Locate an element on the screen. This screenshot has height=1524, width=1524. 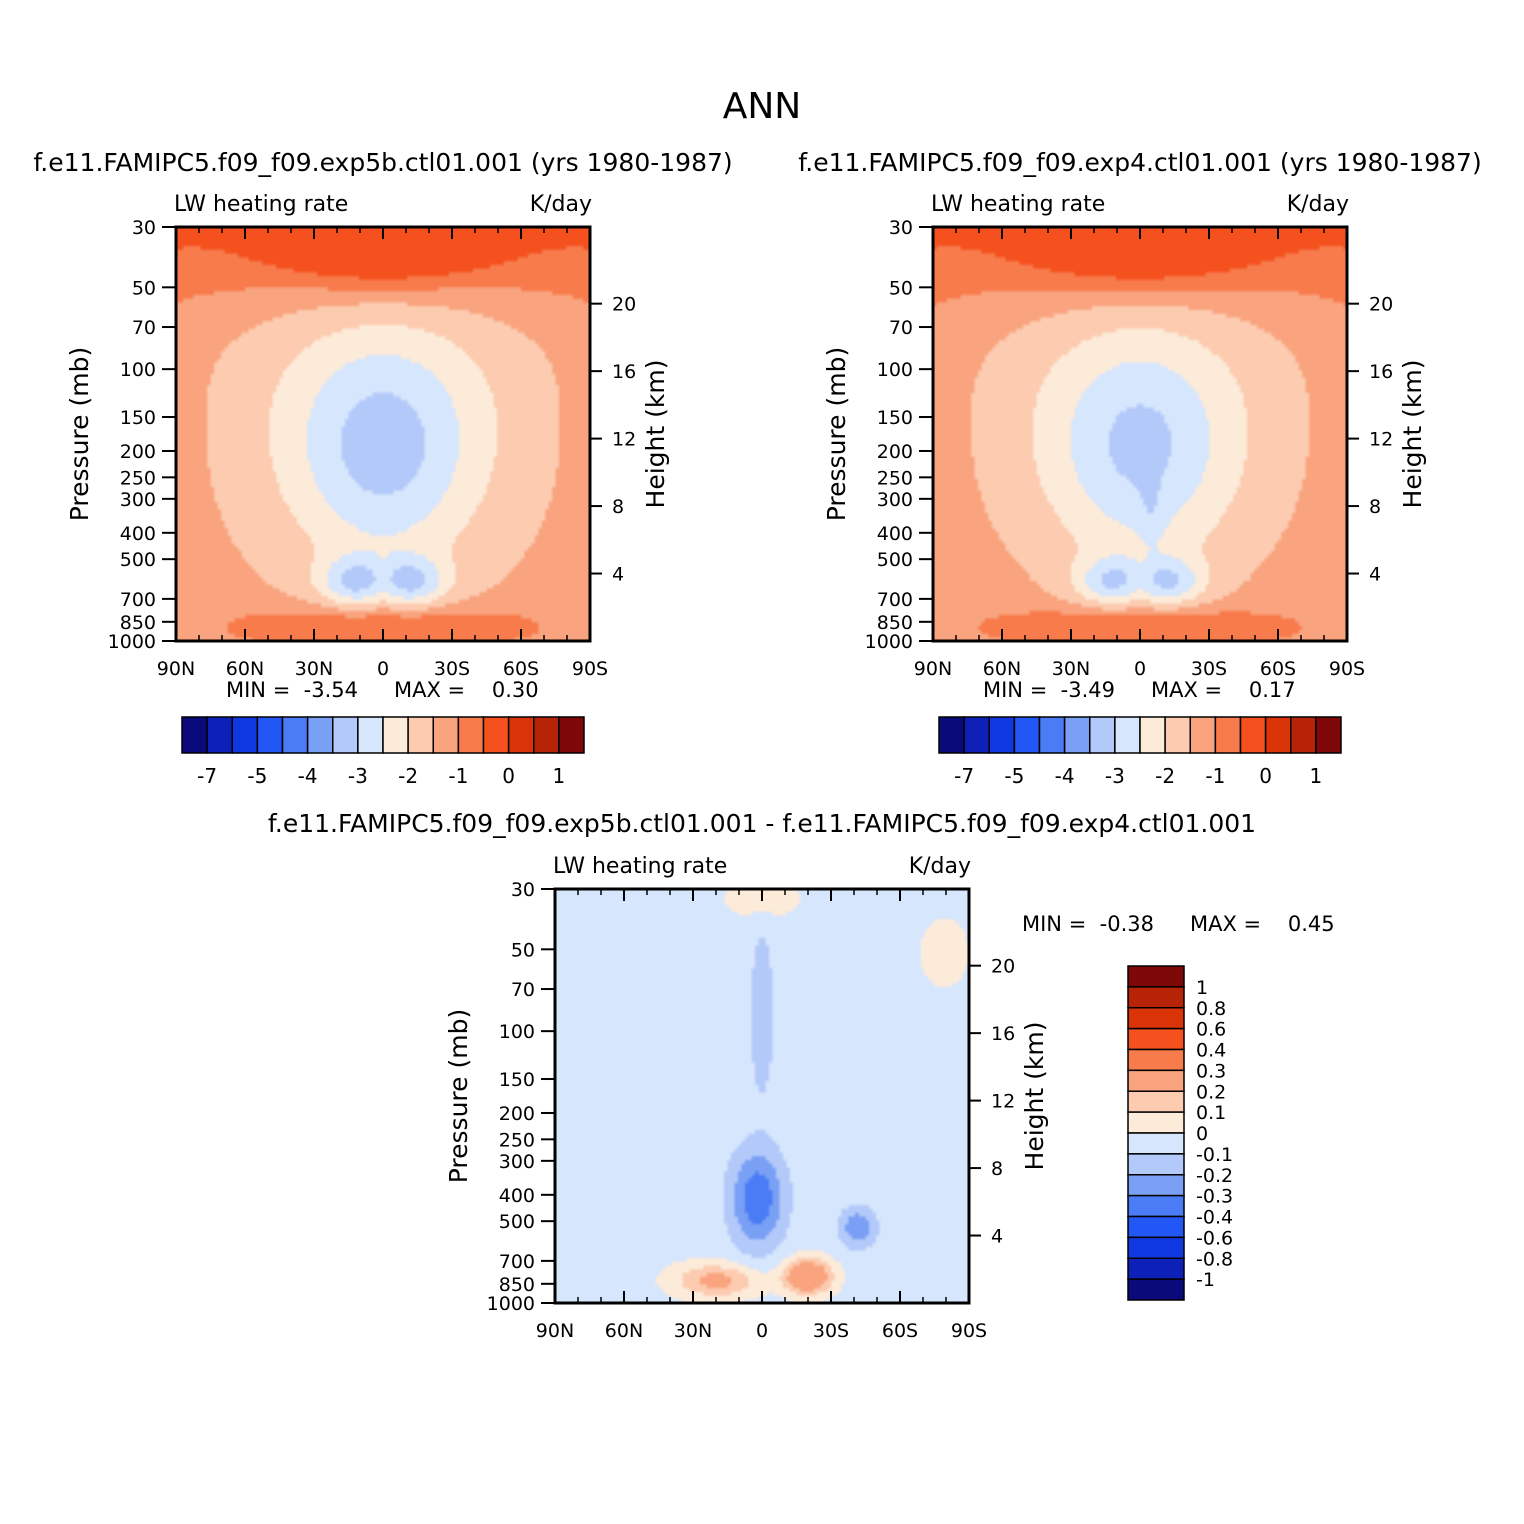
colorbar-label: -5 is located at coordinates (257, 776).